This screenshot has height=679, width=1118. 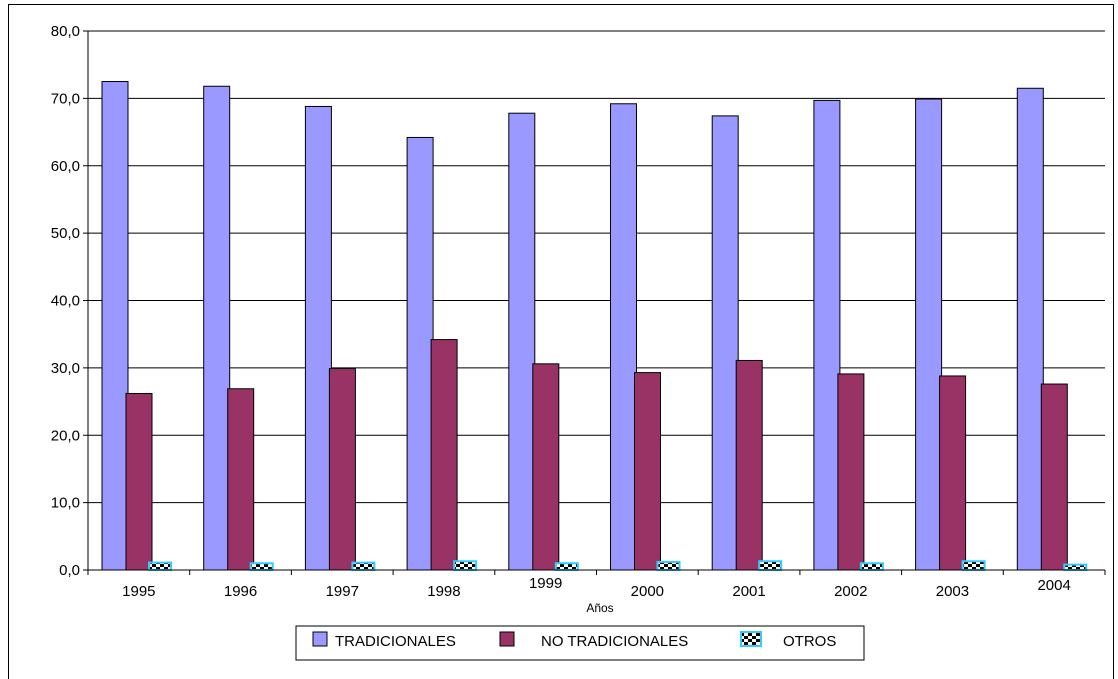 I want to click on bar-tradicionales-2002, so click(x=827, y=335).